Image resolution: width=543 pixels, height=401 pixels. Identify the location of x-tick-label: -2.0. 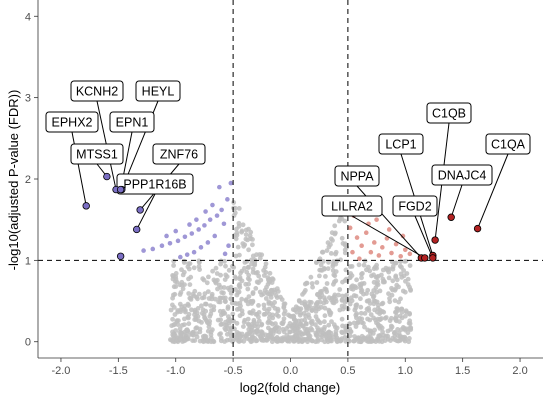
(60, 371).